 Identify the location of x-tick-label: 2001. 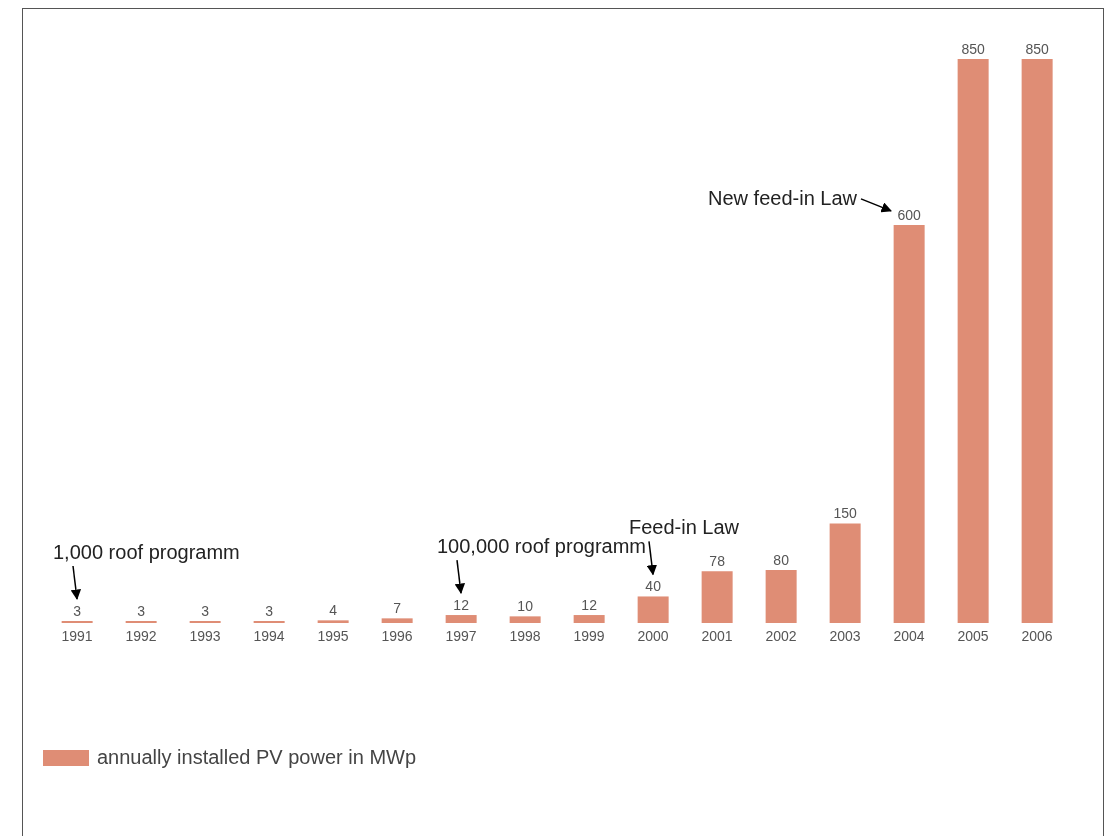
(717, 635).